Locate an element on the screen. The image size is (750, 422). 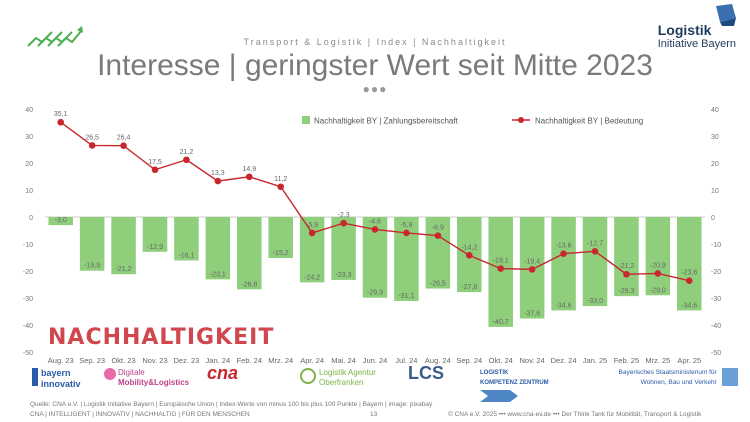
bar-label: -23,3 is located at coordinates (344, 275).